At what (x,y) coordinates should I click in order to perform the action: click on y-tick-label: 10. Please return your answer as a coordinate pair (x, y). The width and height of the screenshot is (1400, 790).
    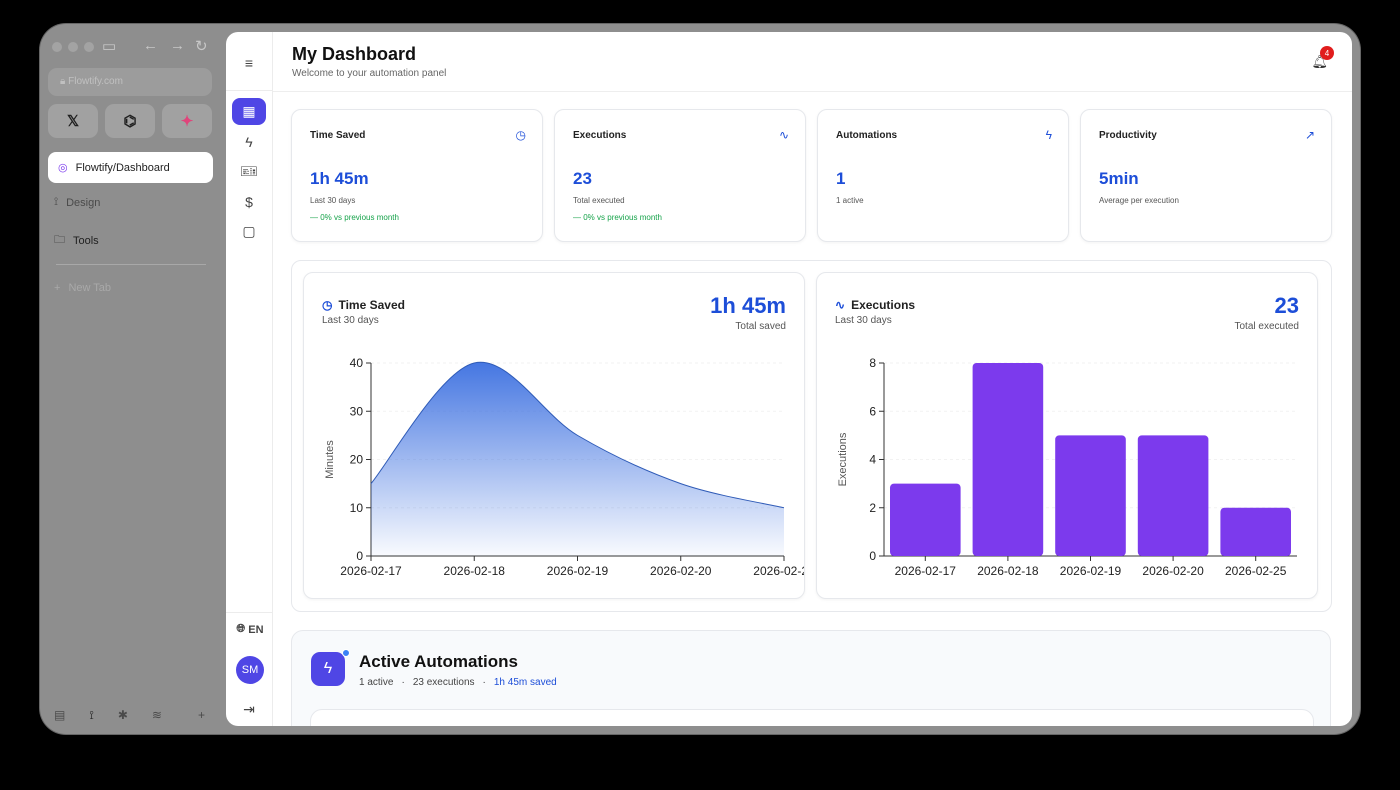
    Looking at the image, I should click on (357, 508).